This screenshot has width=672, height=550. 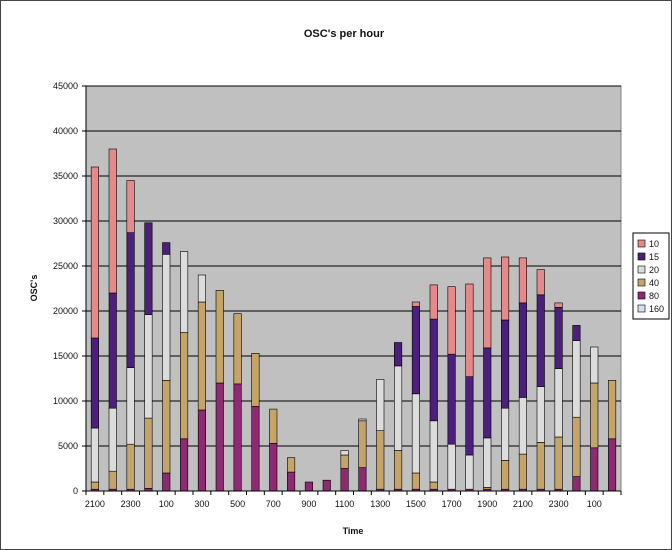 What do you see at coordinates (68, 446) in the screenshot?
I see `y-tick-label: 5000` at bounding box center [68, 446].